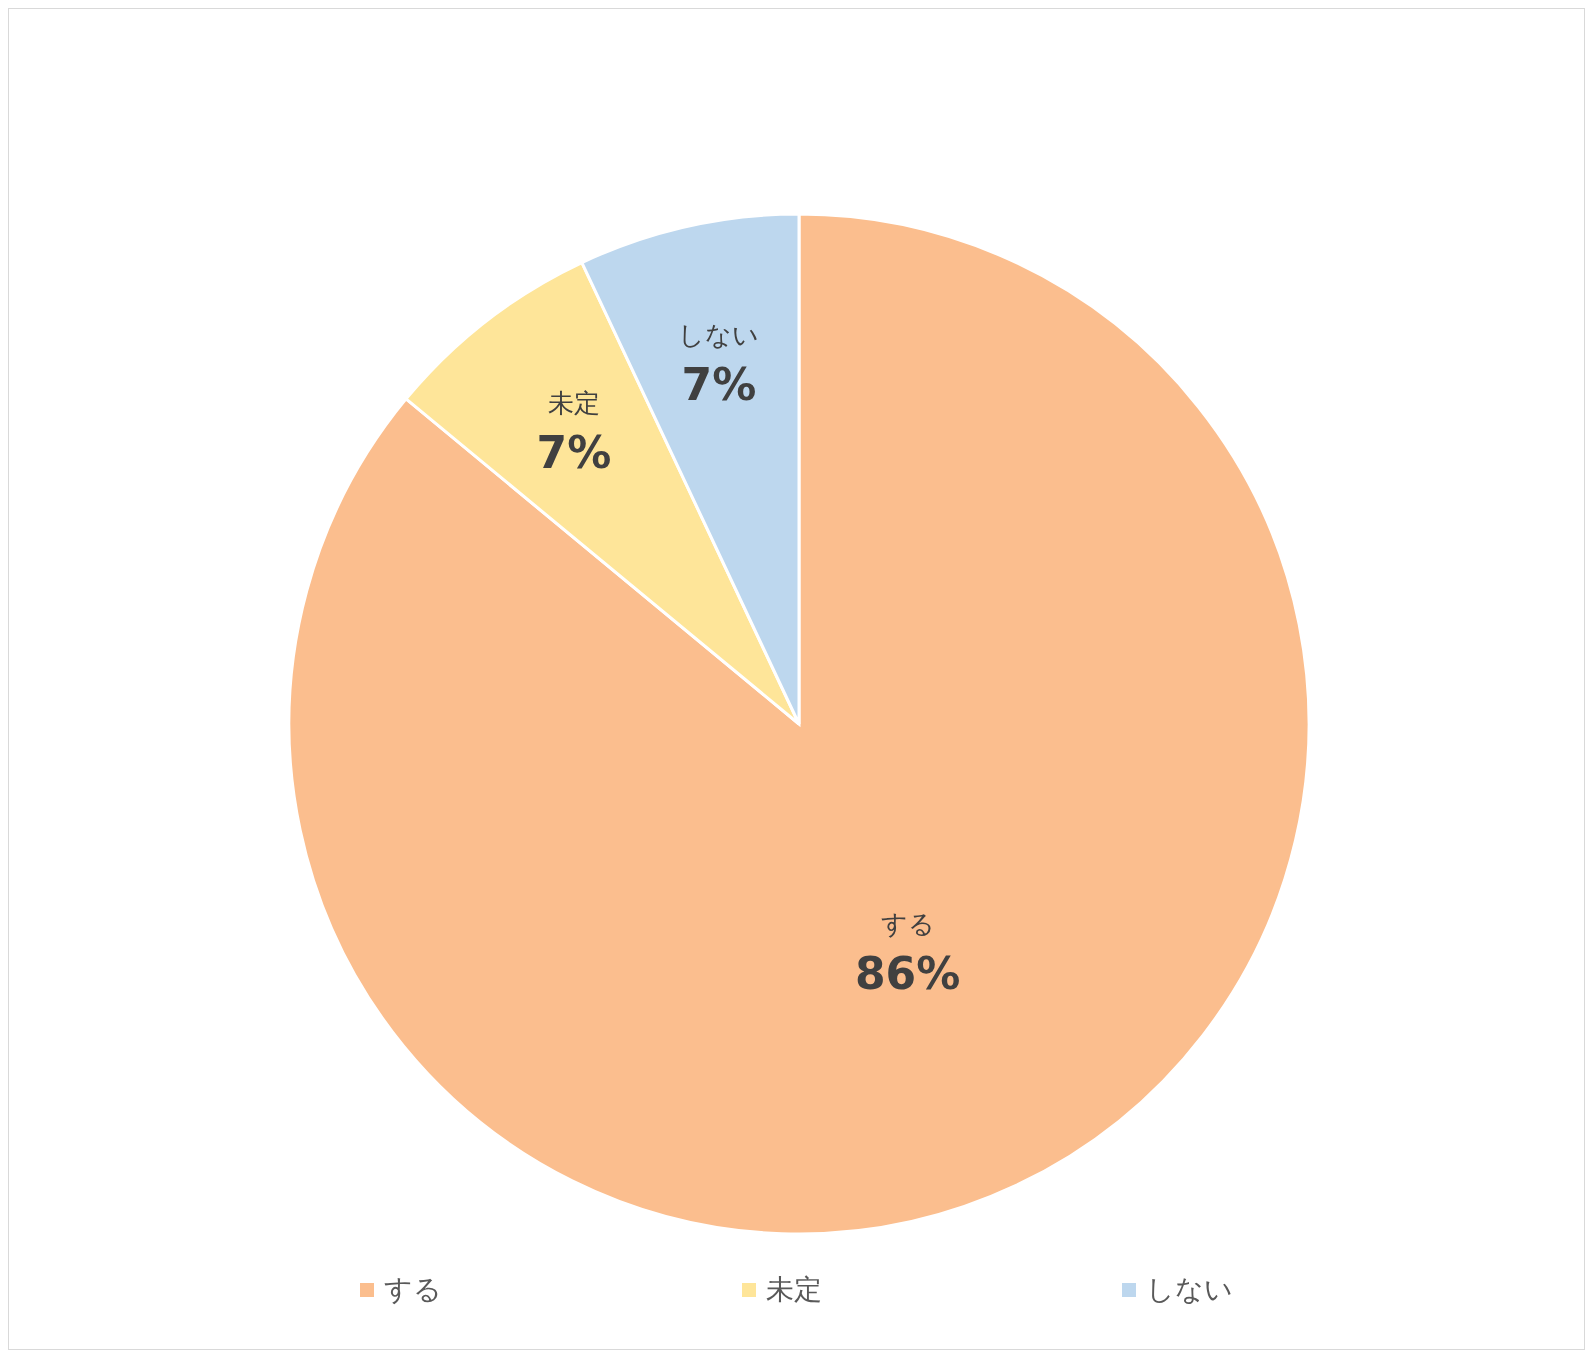 The height and width of the screenshot is (1350, 1593). Describe the element at coordinates (1189, 1290) in the screenshot. I see `legend-label: しない` at that location.